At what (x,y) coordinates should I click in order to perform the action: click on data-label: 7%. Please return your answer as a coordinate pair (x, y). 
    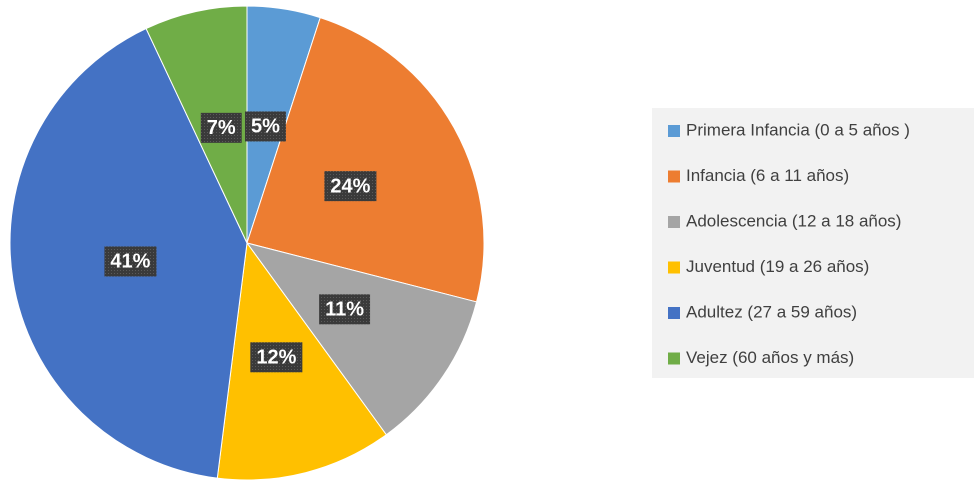
    Looking at the image, I should click on (221, 128).